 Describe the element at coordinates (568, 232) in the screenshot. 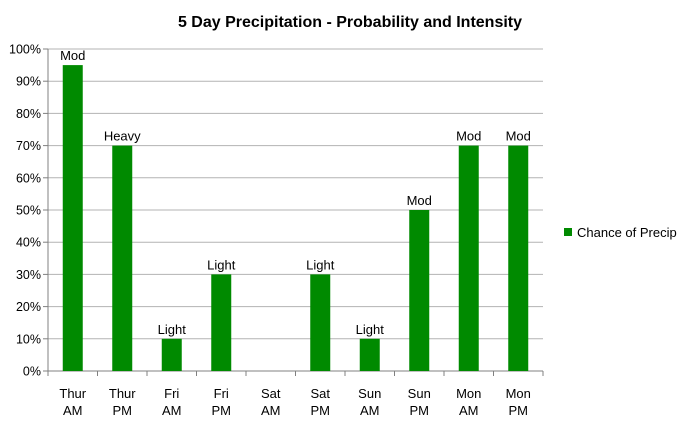

I see `legend-swatch` at that location.